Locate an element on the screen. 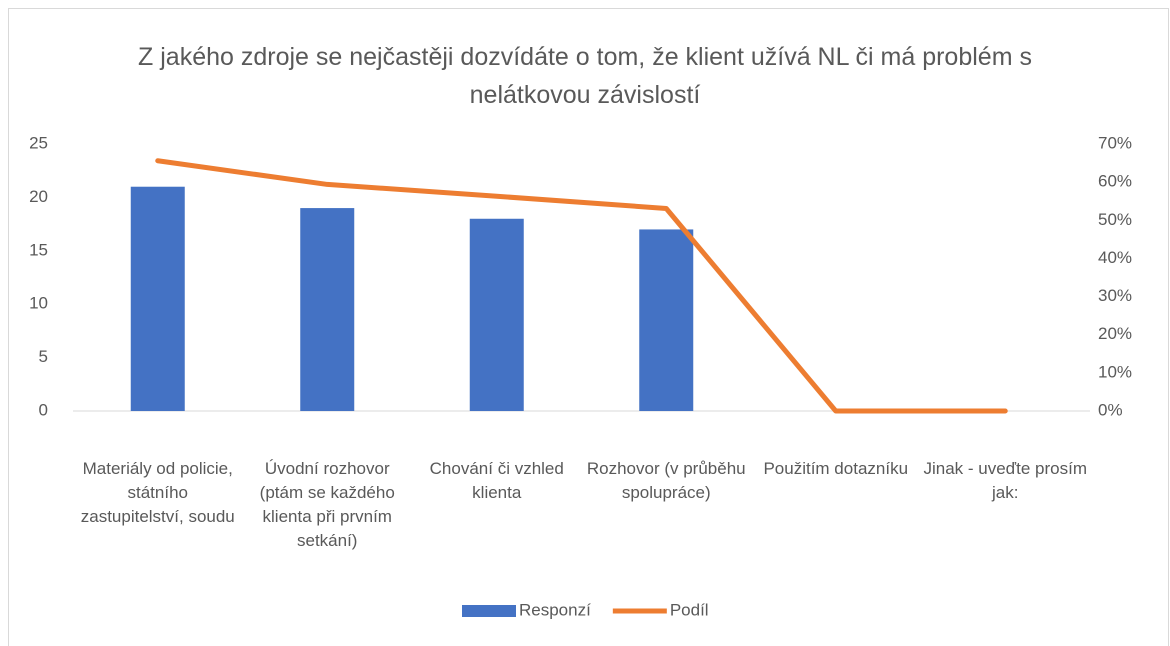  y-tick-label: 10 is located at coordinates (38, 303).